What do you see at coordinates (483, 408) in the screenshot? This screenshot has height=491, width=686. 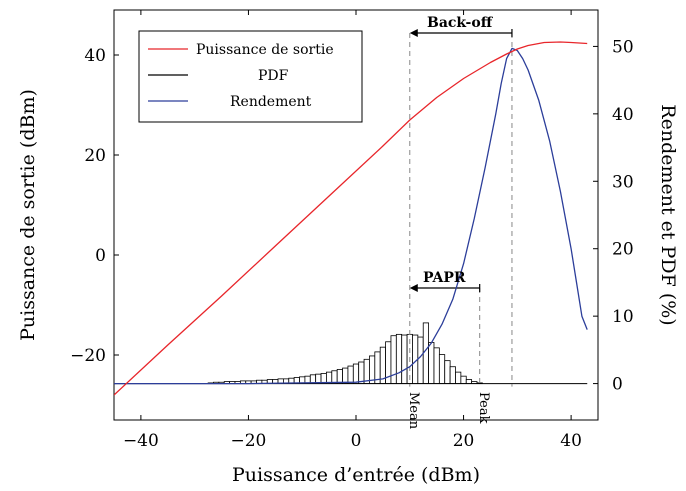 I see `peak-label: Peak` at bounding box center [483, 408].